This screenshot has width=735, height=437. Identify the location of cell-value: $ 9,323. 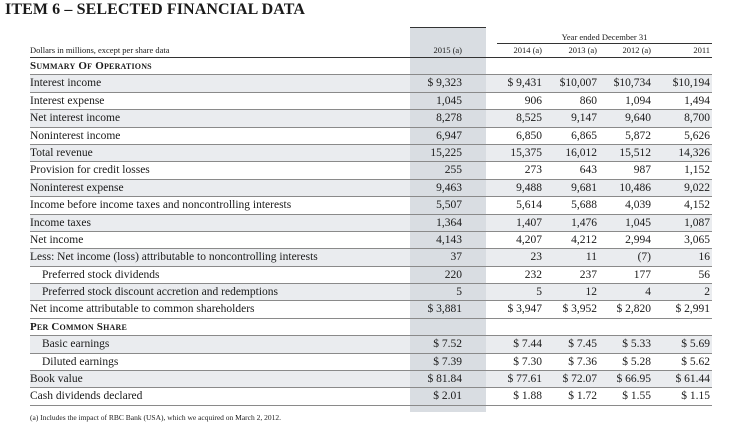
(445, 83).